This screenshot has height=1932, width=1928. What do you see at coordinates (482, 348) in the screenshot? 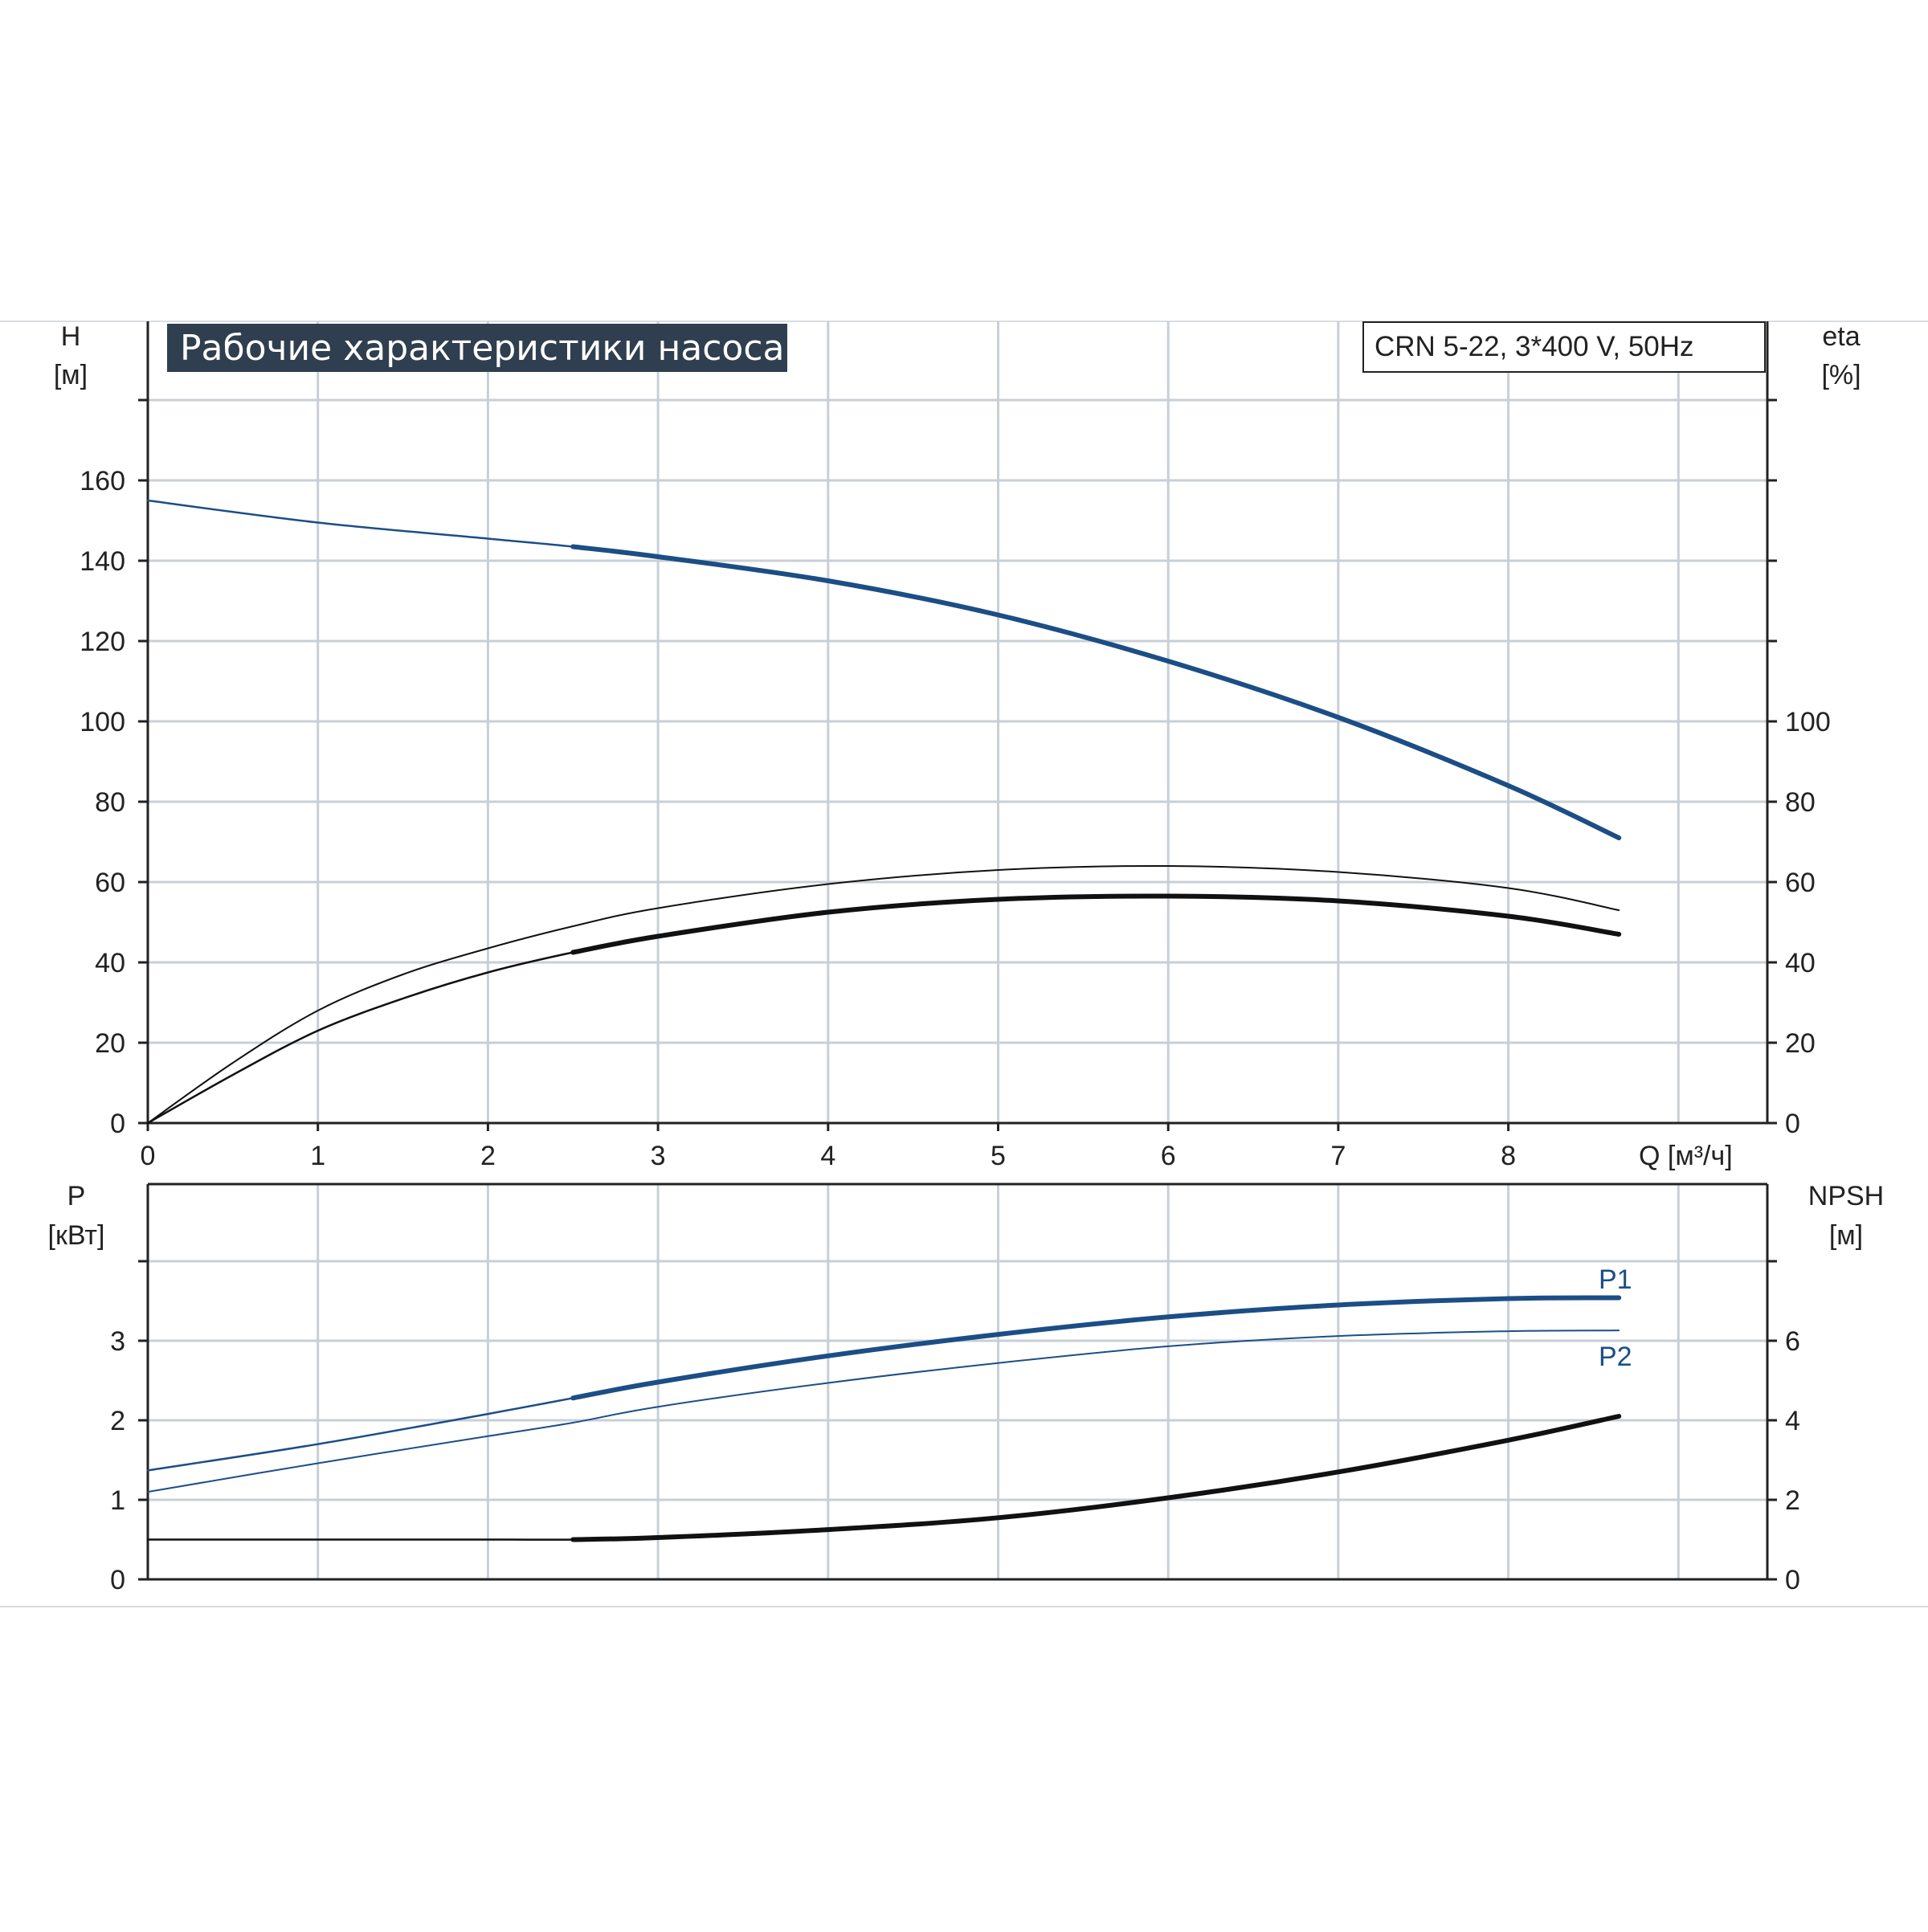
I see `chart-title: Рабочие характеристики насоса` at bounding box center [482, 348].